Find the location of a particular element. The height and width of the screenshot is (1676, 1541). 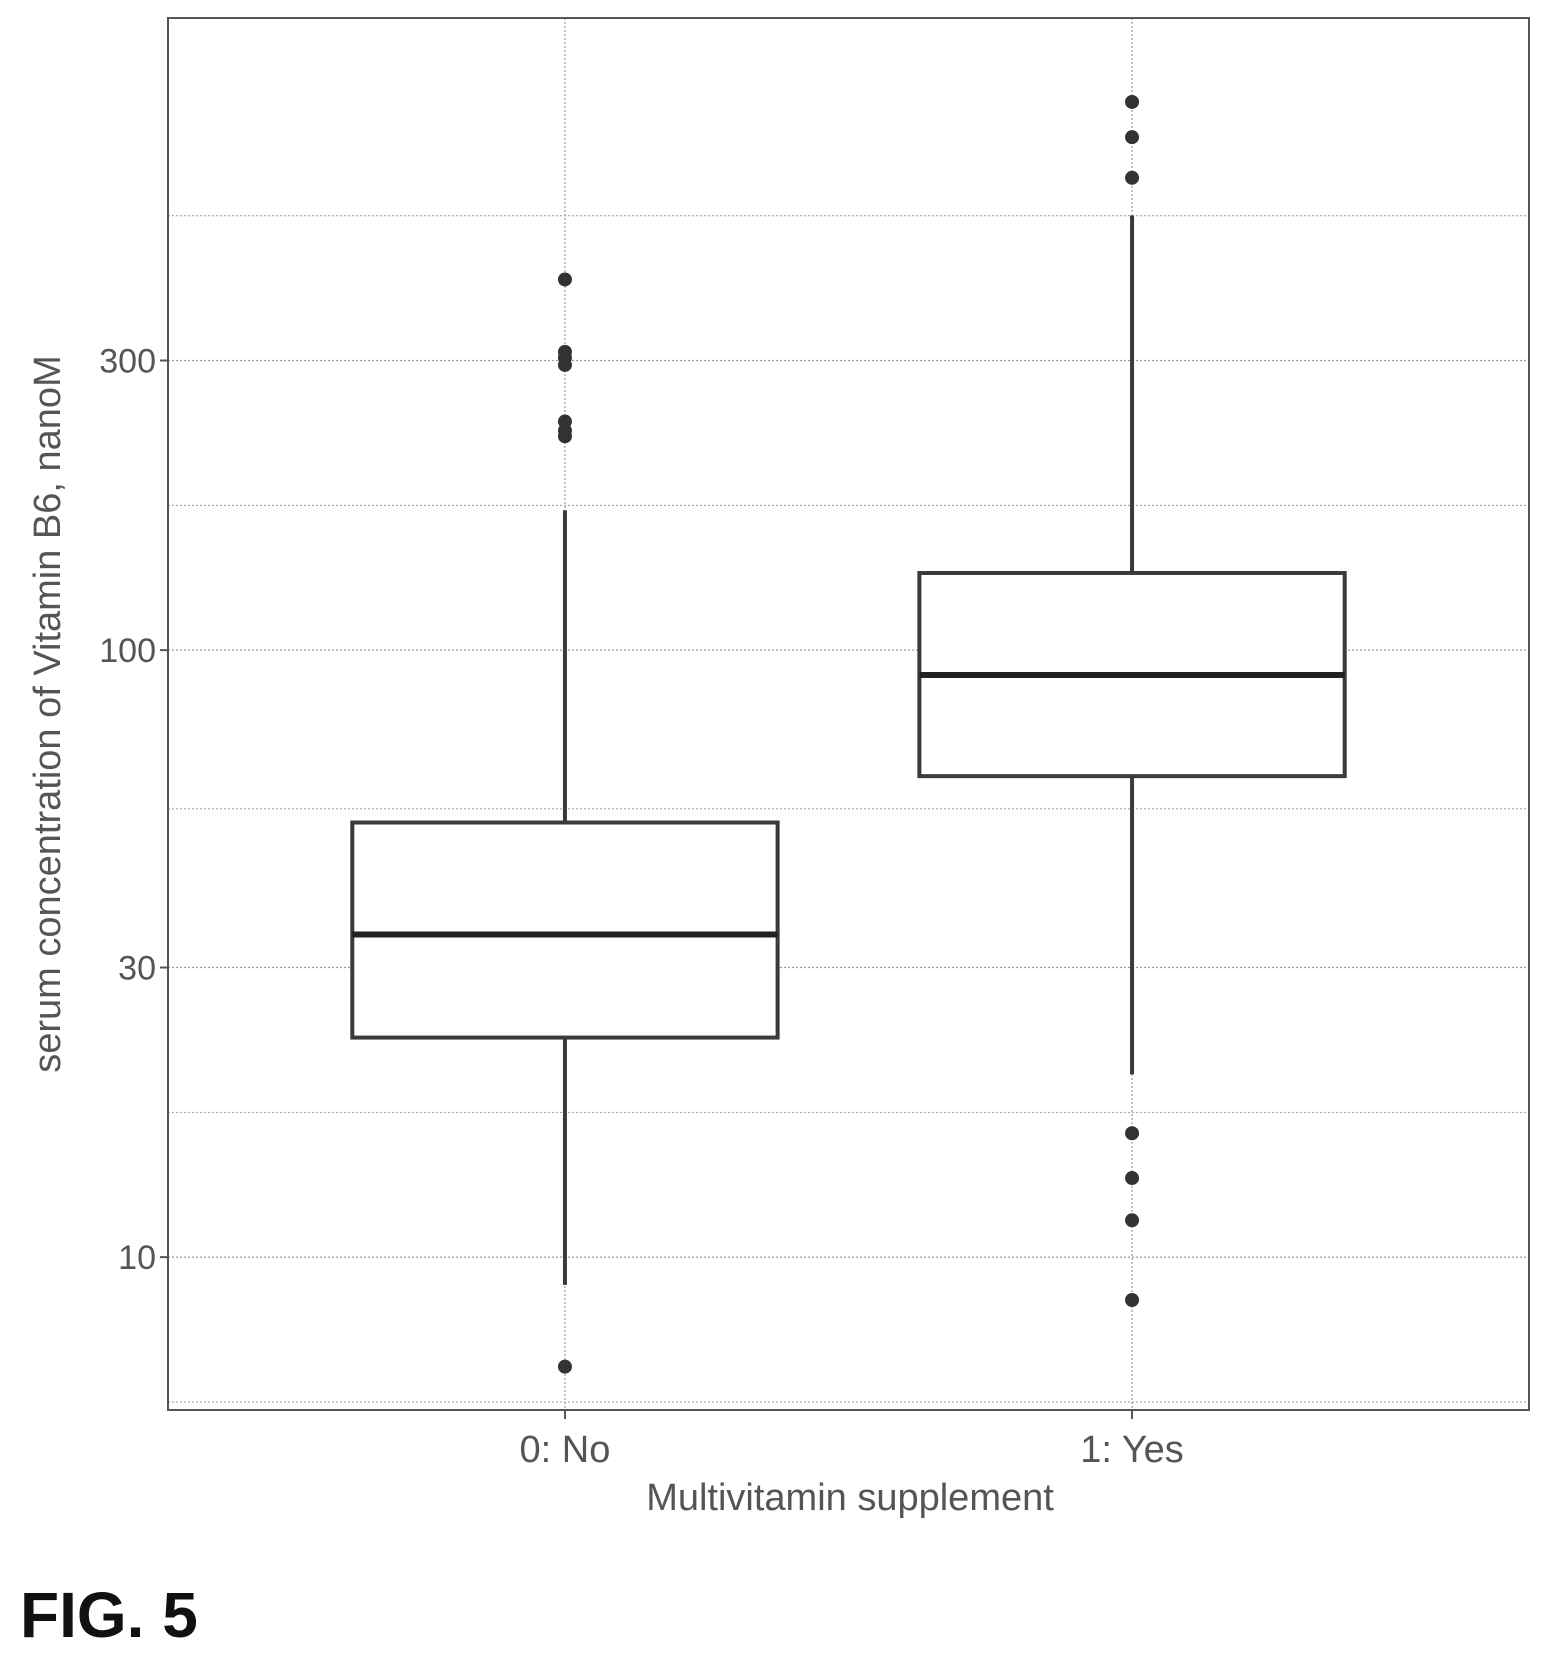

x-tick-label: 0: No is located at coordinates (565, 1450).